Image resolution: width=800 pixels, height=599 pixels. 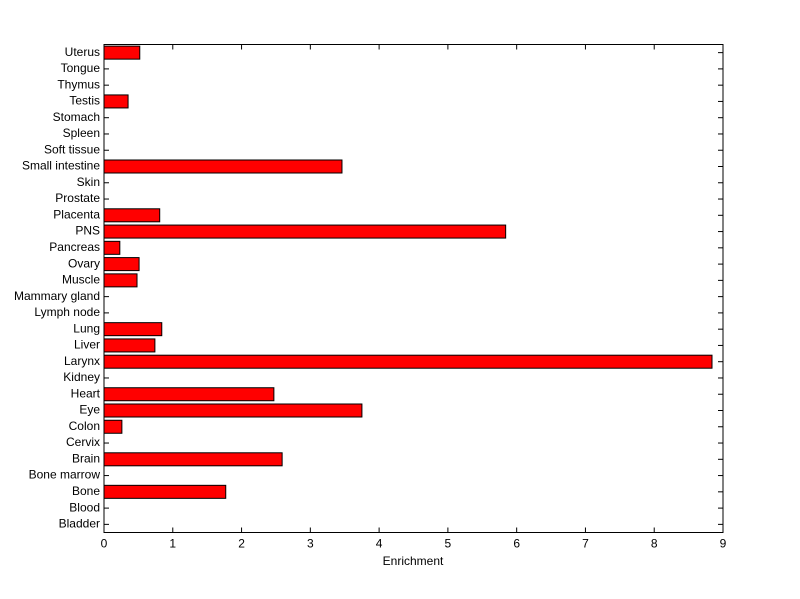 I want to click on y-tick-label: Skin, so click(x=88, y=182).